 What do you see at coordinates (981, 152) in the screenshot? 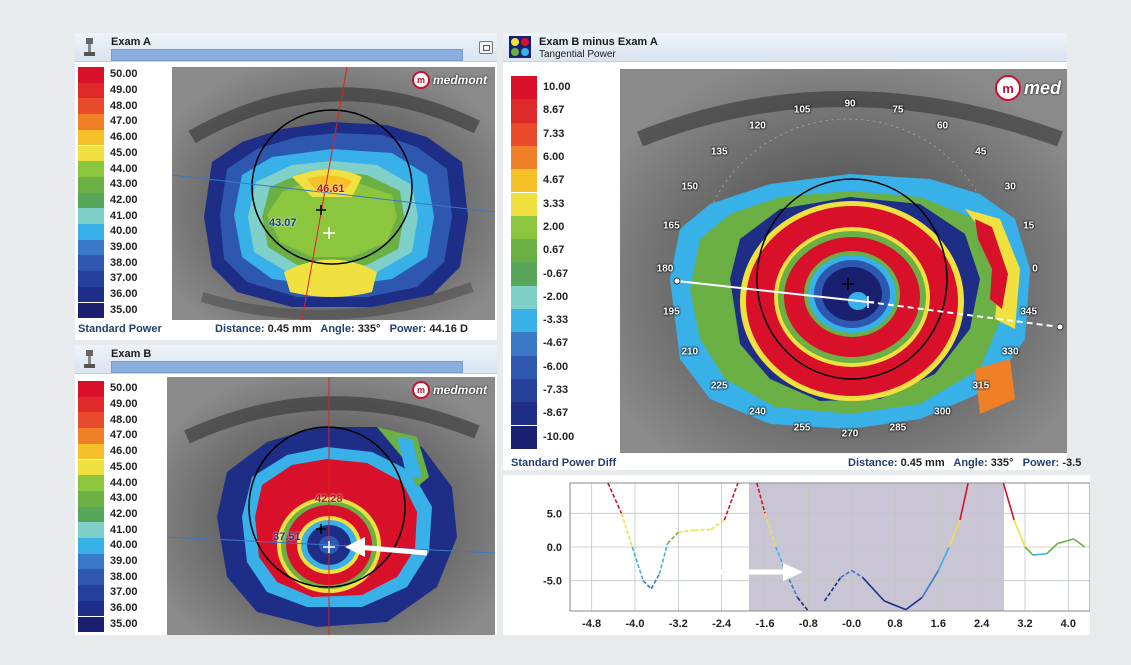
I see `angle-label: 45` at bounding box center [981, 152].